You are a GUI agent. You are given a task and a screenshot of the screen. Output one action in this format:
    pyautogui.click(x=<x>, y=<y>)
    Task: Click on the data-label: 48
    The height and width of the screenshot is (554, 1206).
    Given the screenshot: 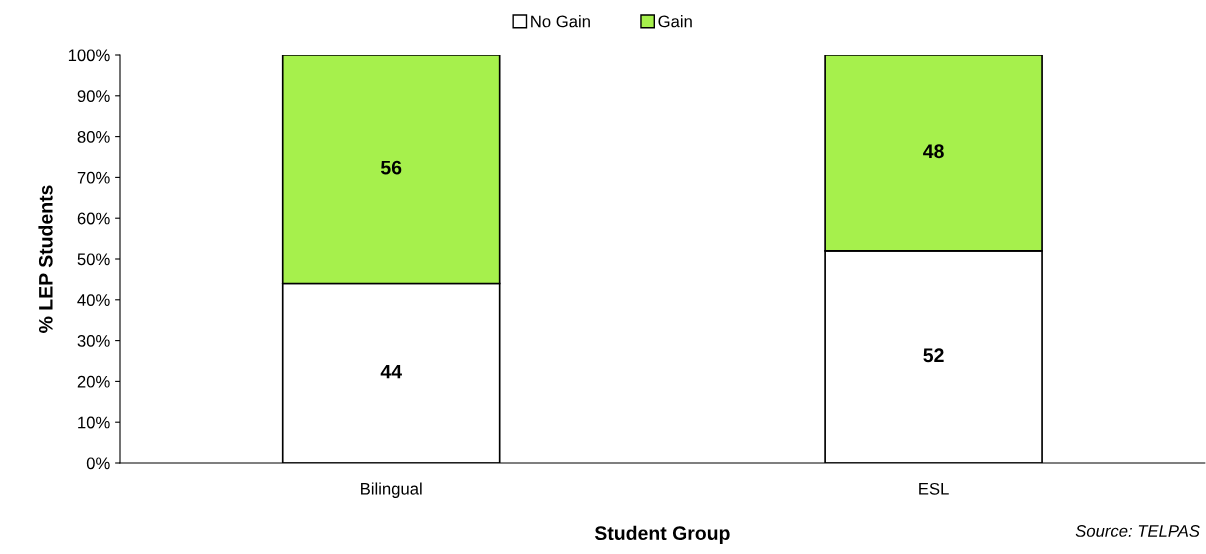 What is the action you would take?
    pyautogui.click(x=933, y=151)
    